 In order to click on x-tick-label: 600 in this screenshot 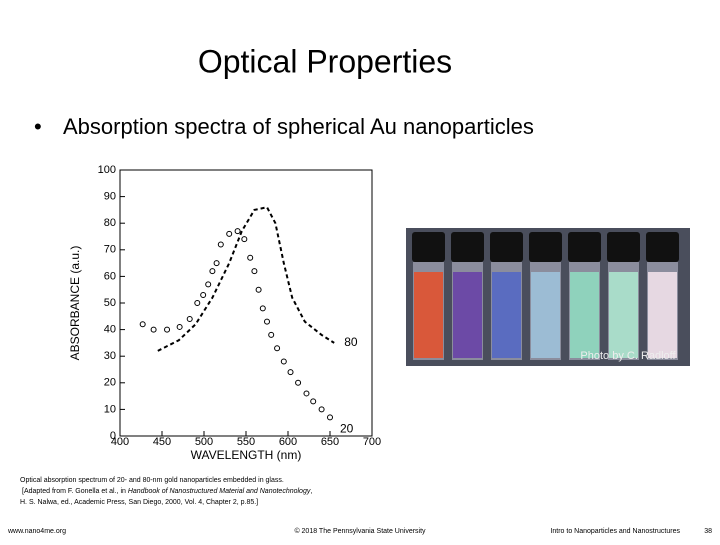, I will do `click(288, 442)`.